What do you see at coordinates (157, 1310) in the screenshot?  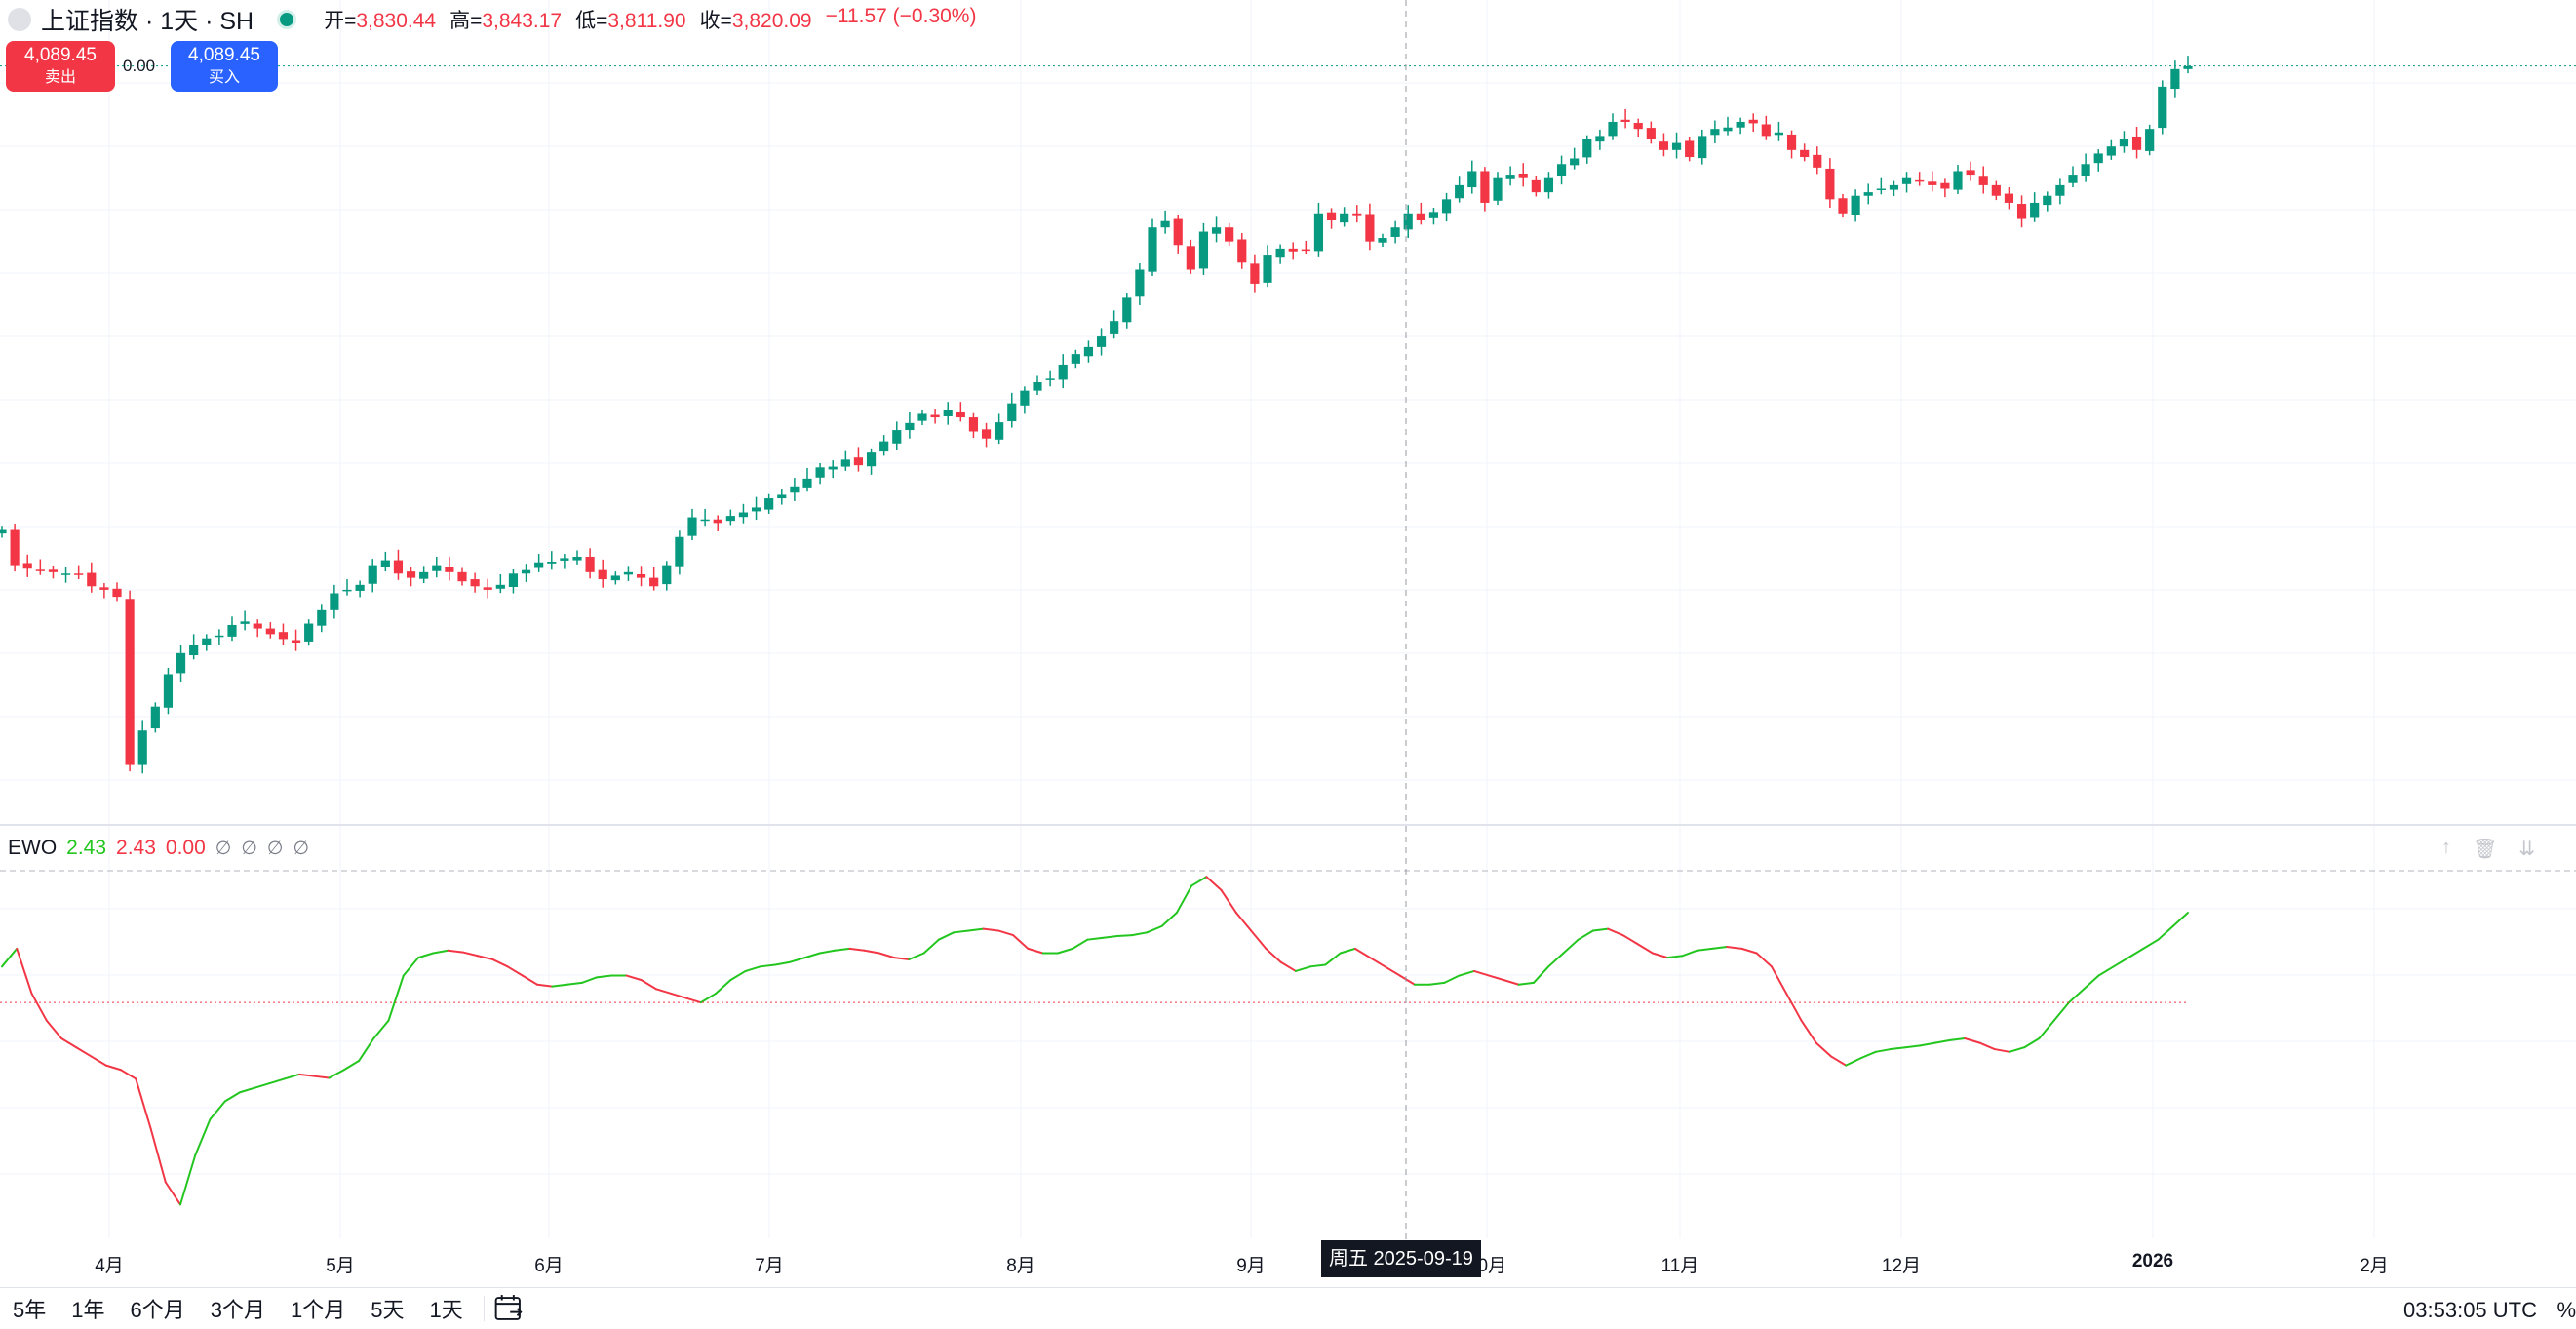 I see `range-6m-button: 6个月` at bounding box center [157, 1310].